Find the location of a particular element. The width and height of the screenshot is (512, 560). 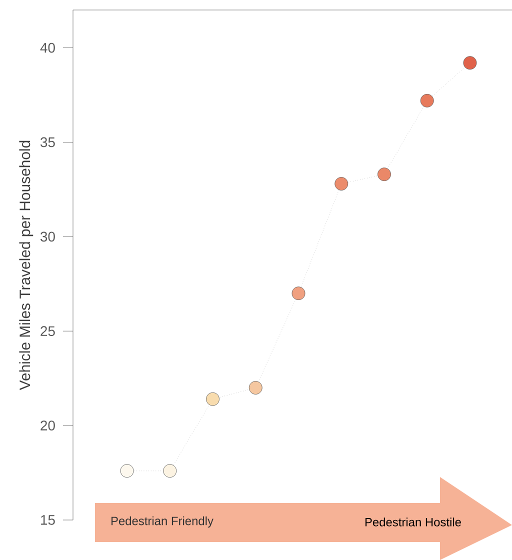

y-tick-label: 15 is located at coordinates (48, 520).